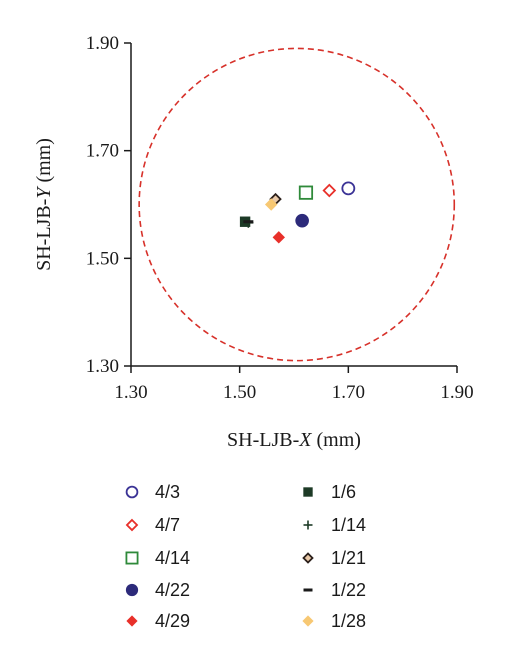 The height and width of the screenshot is (660, 511). Describe the element at coordinates (152, 525) in the screenshot. I see `legend-item-4-7: 4/7` at that location.